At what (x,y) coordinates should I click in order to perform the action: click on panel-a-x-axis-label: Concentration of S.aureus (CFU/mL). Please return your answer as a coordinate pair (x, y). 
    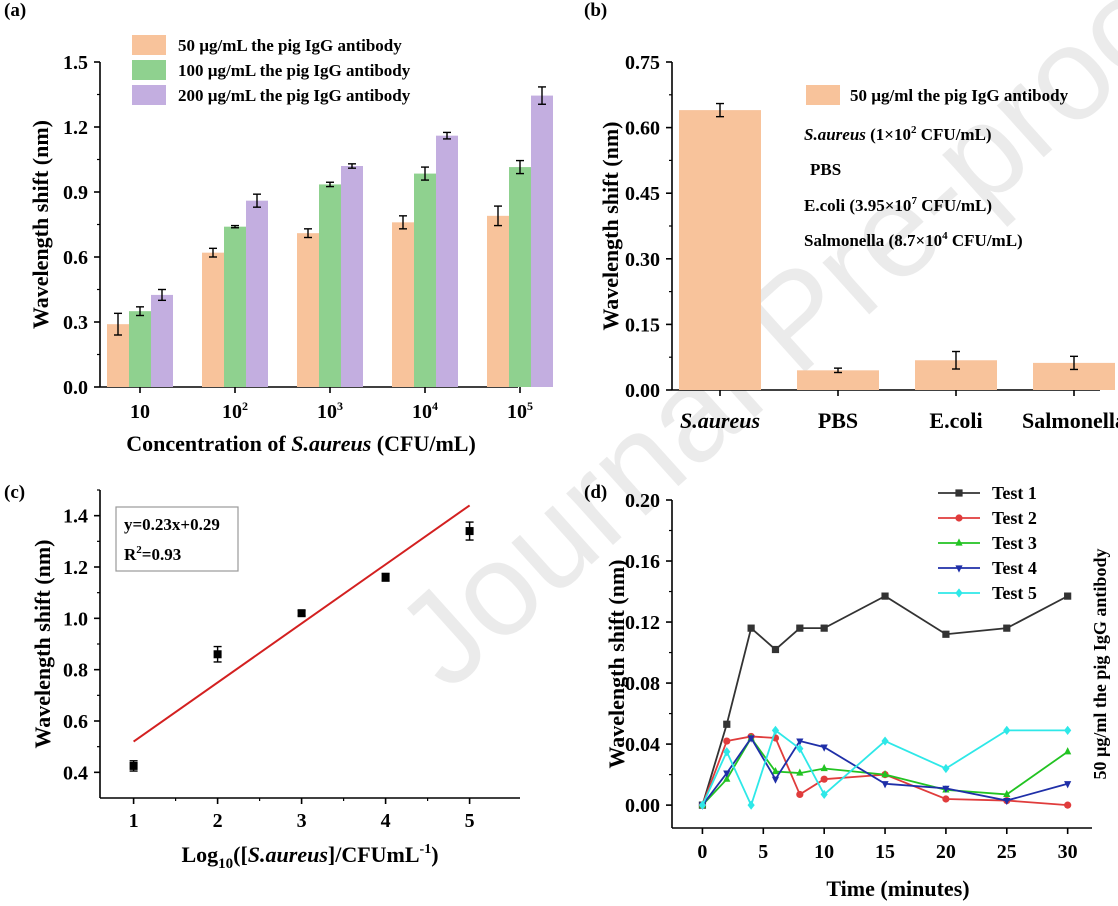
    Looking at the image, I should click on (301, 443).